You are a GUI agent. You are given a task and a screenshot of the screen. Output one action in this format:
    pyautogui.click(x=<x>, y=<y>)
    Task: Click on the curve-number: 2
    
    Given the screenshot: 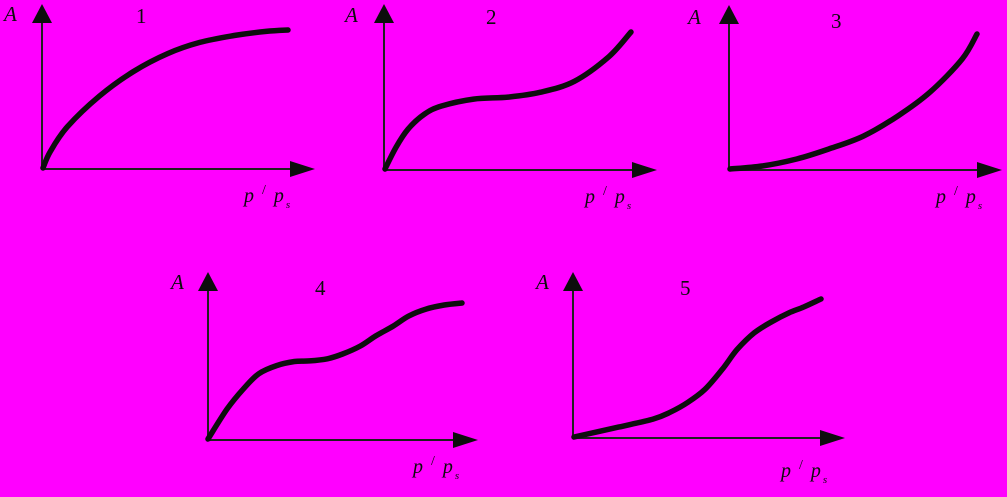 What is the action you would take?
    pyautogui.click(x=491, y=17)
    